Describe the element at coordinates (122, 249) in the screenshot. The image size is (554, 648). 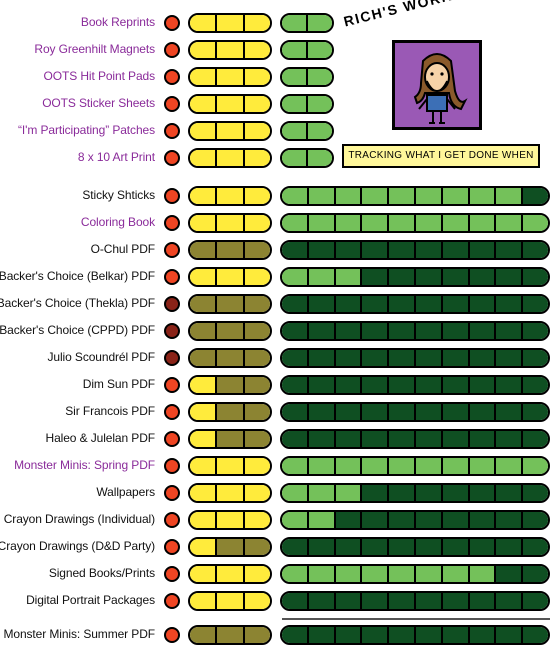
I see `row-label: O-Chul PDF` at that location.